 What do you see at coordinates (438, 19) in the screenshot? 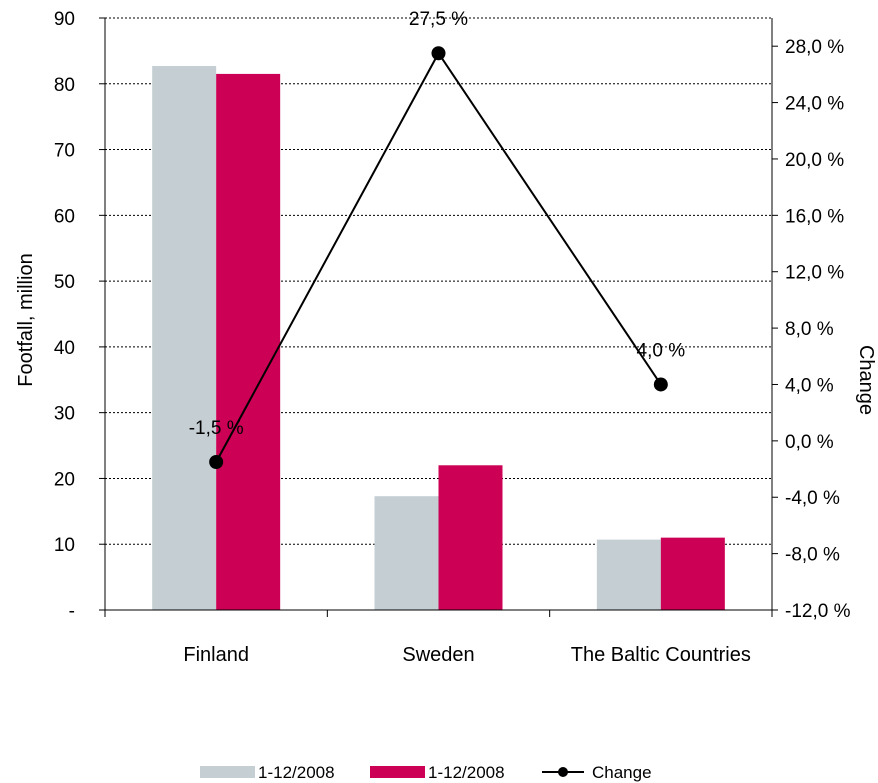
I see `data-label-1: 27,5 %` at bounding box center [438, 19].